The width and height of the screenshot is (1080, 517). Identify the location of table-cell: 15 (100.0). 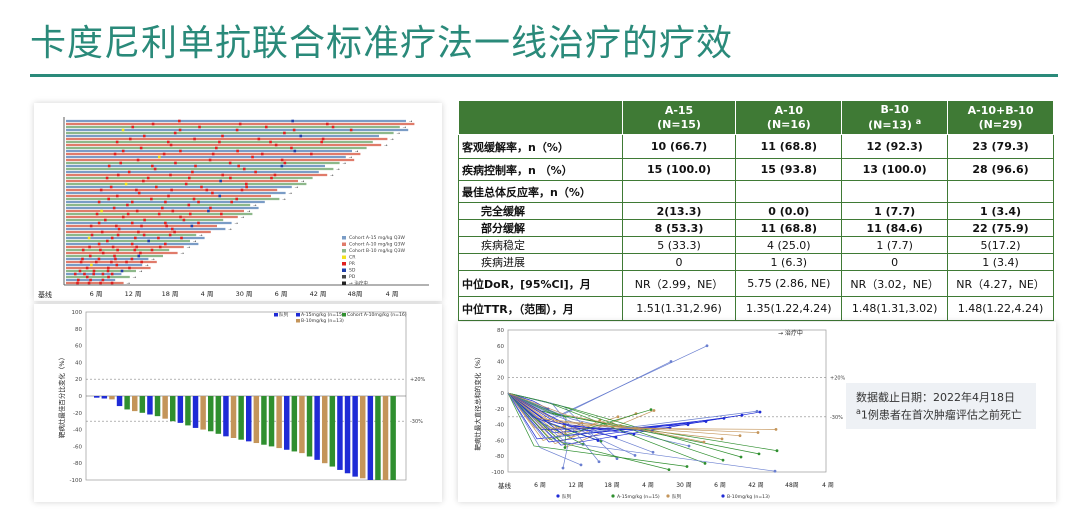
(679, 169).